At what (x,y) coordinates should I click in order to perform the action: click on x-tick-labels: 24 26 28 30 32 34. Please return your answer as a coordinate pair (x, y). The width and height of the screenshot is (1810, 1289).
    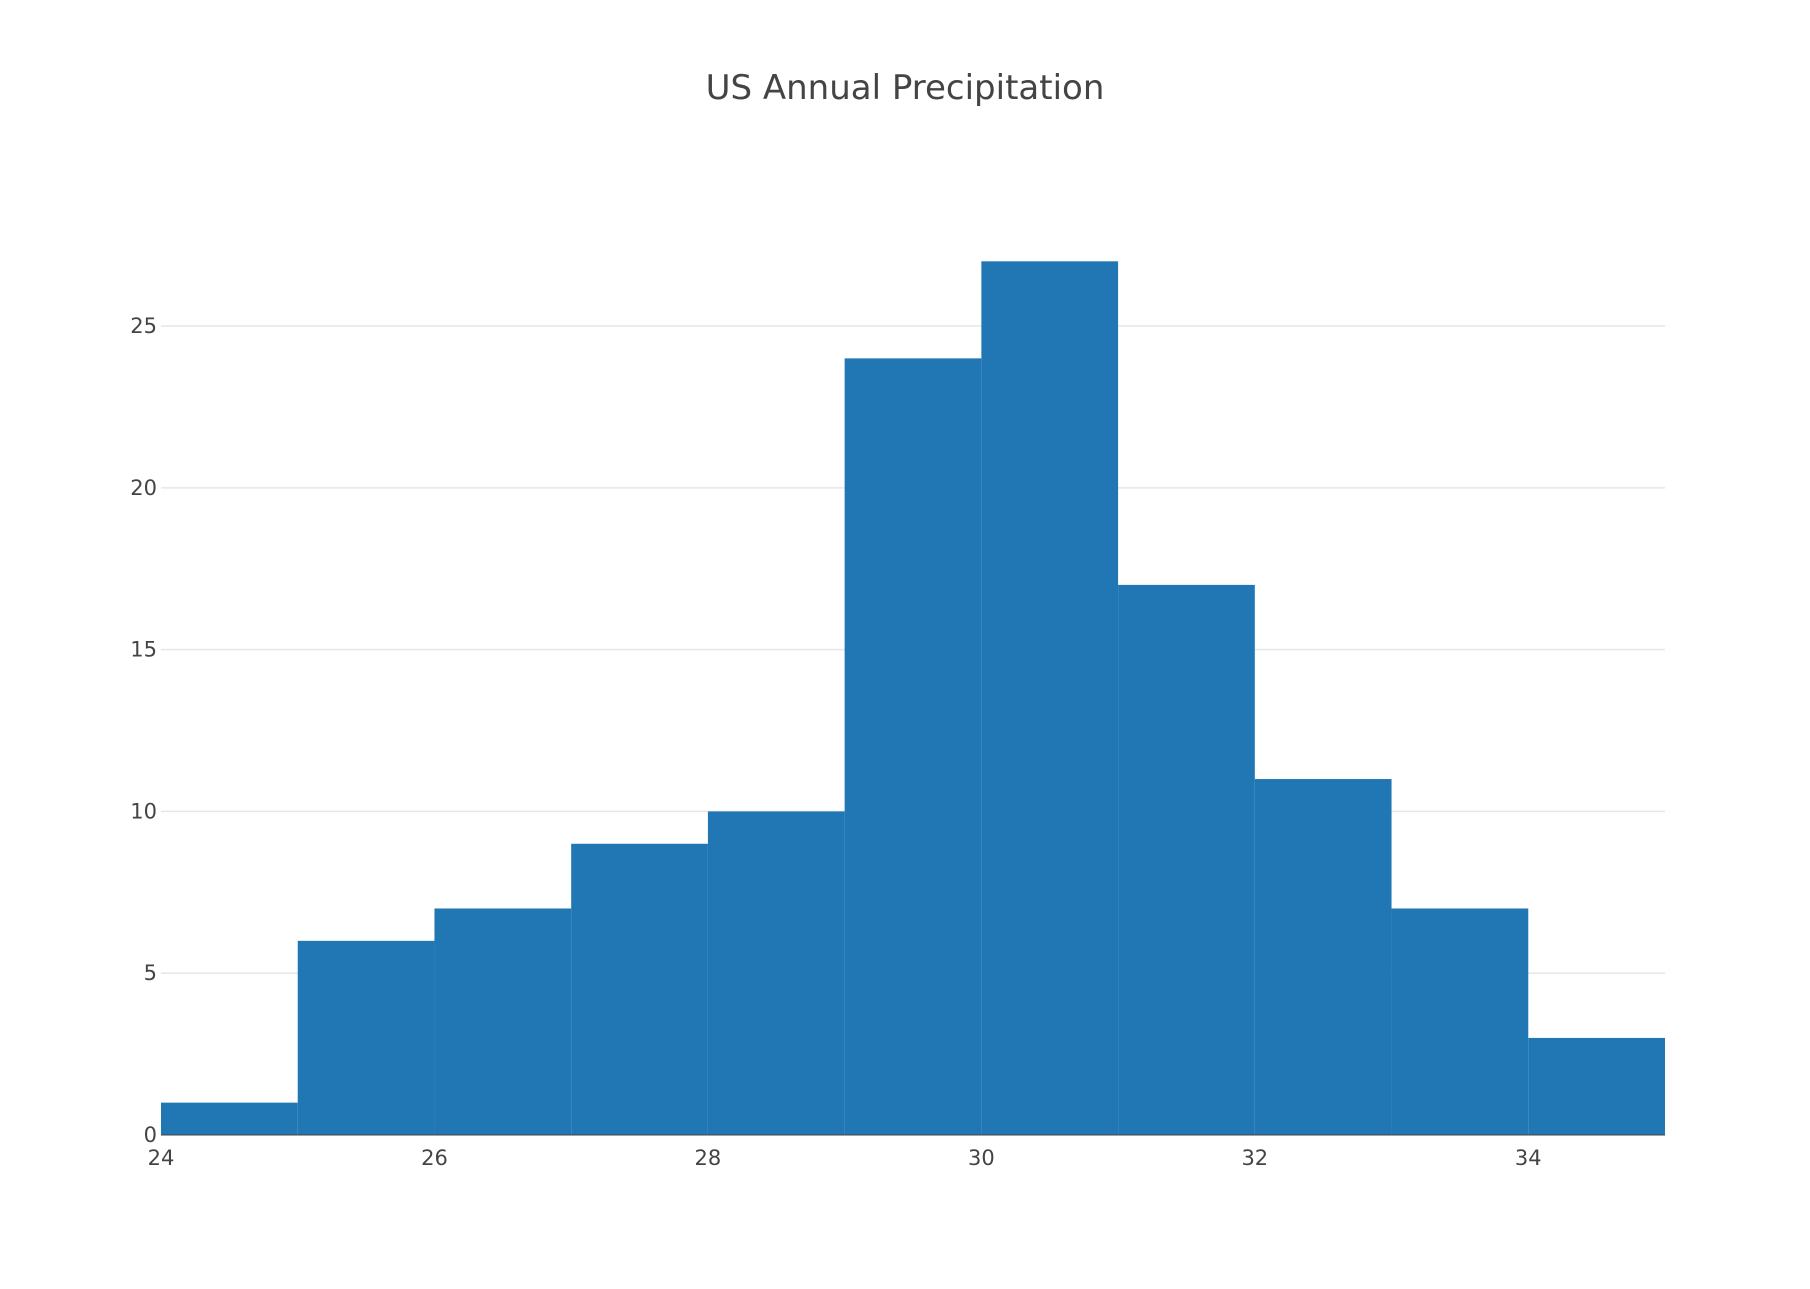
    Looking at the image, I should click on (845, 1158).